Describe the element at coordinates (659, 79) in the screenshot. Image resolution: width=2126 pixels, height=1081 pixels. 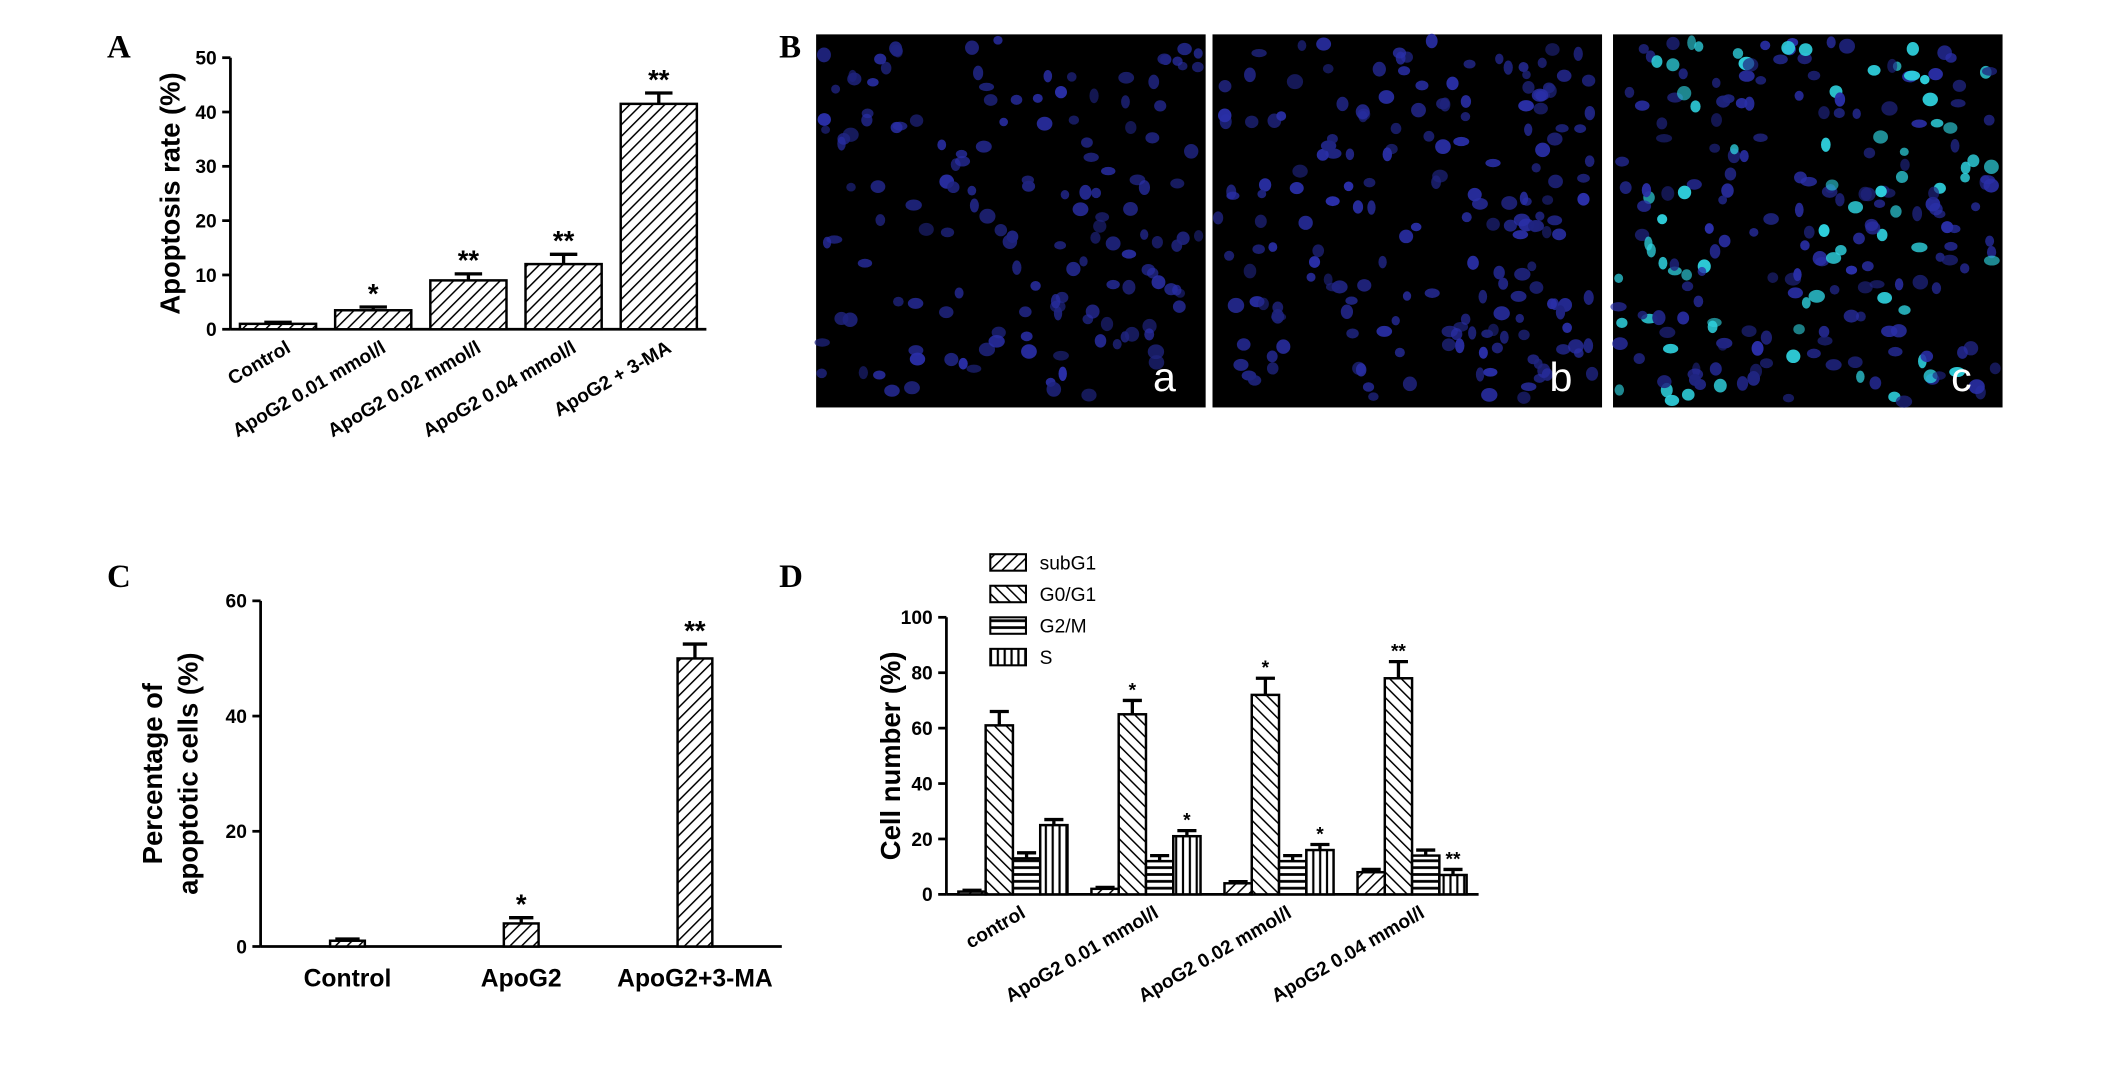
I see `significance-label: **` at that location.